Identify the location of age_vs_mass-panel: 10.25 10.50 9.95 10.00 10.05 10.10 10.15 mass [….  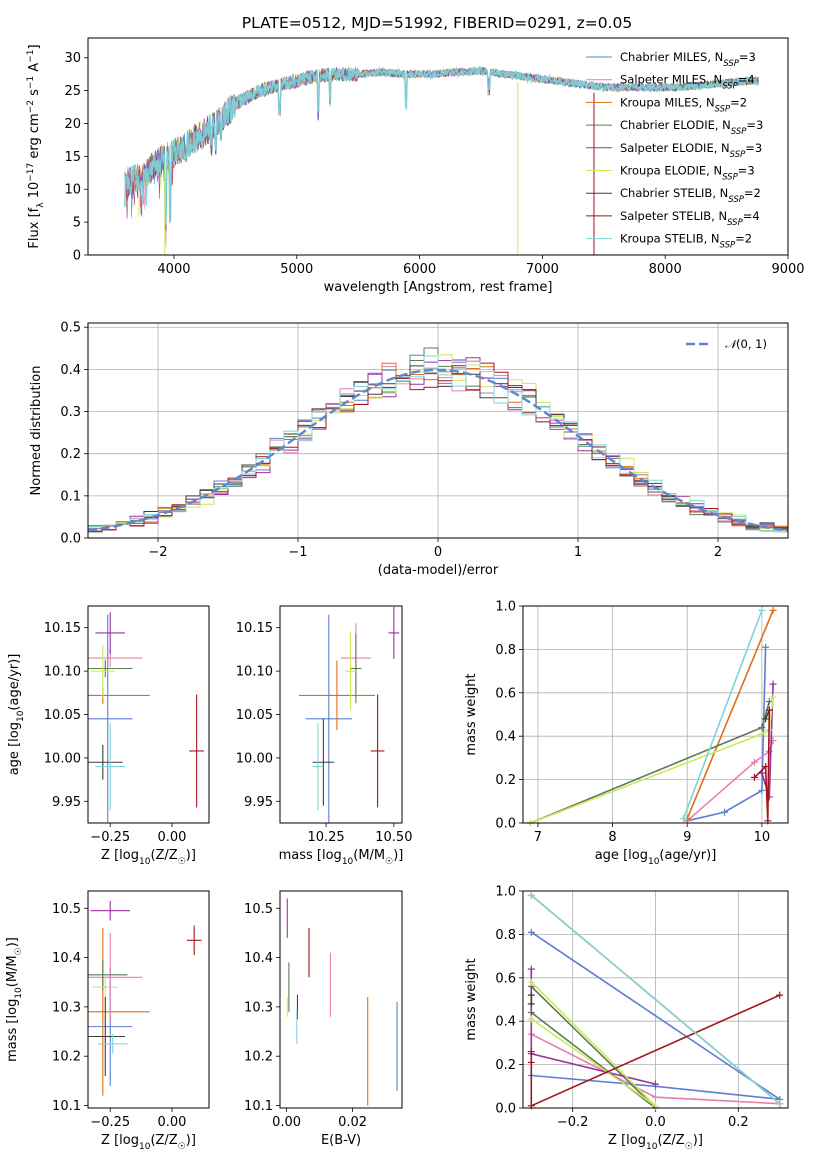
(324, 736).